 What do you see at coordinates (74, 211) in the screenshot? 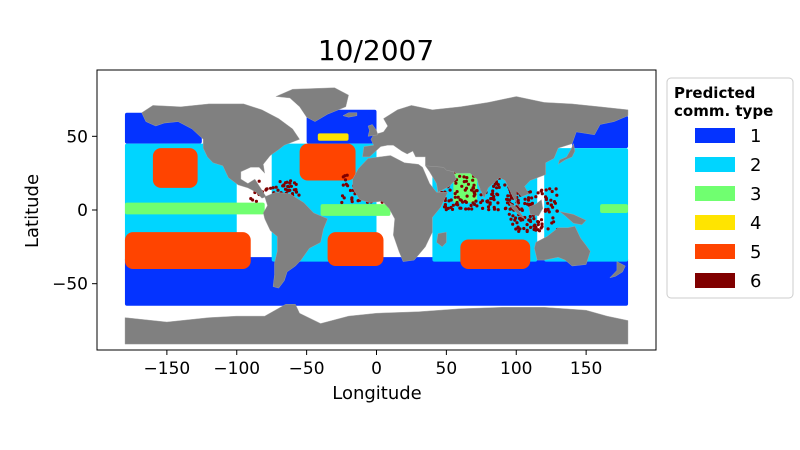
I see `y-axis: 50 0 −50` at bounding box center [74, 211].